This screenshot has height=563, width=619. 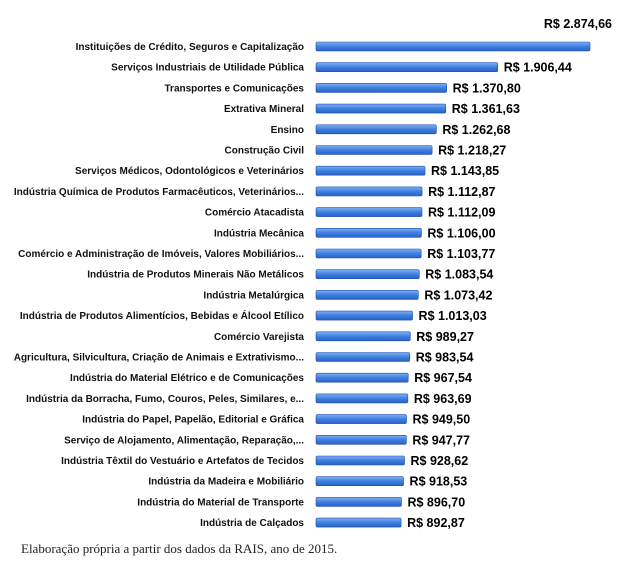 I want to click on value-label: R$ 1.143,85, so click(x=465, y=171).